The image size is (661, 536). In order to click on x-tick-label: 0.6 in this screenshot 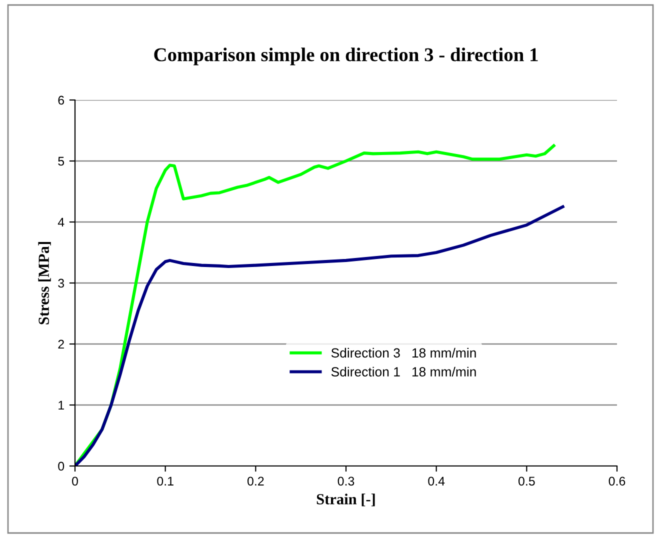, I will do `click(617, 481)`.